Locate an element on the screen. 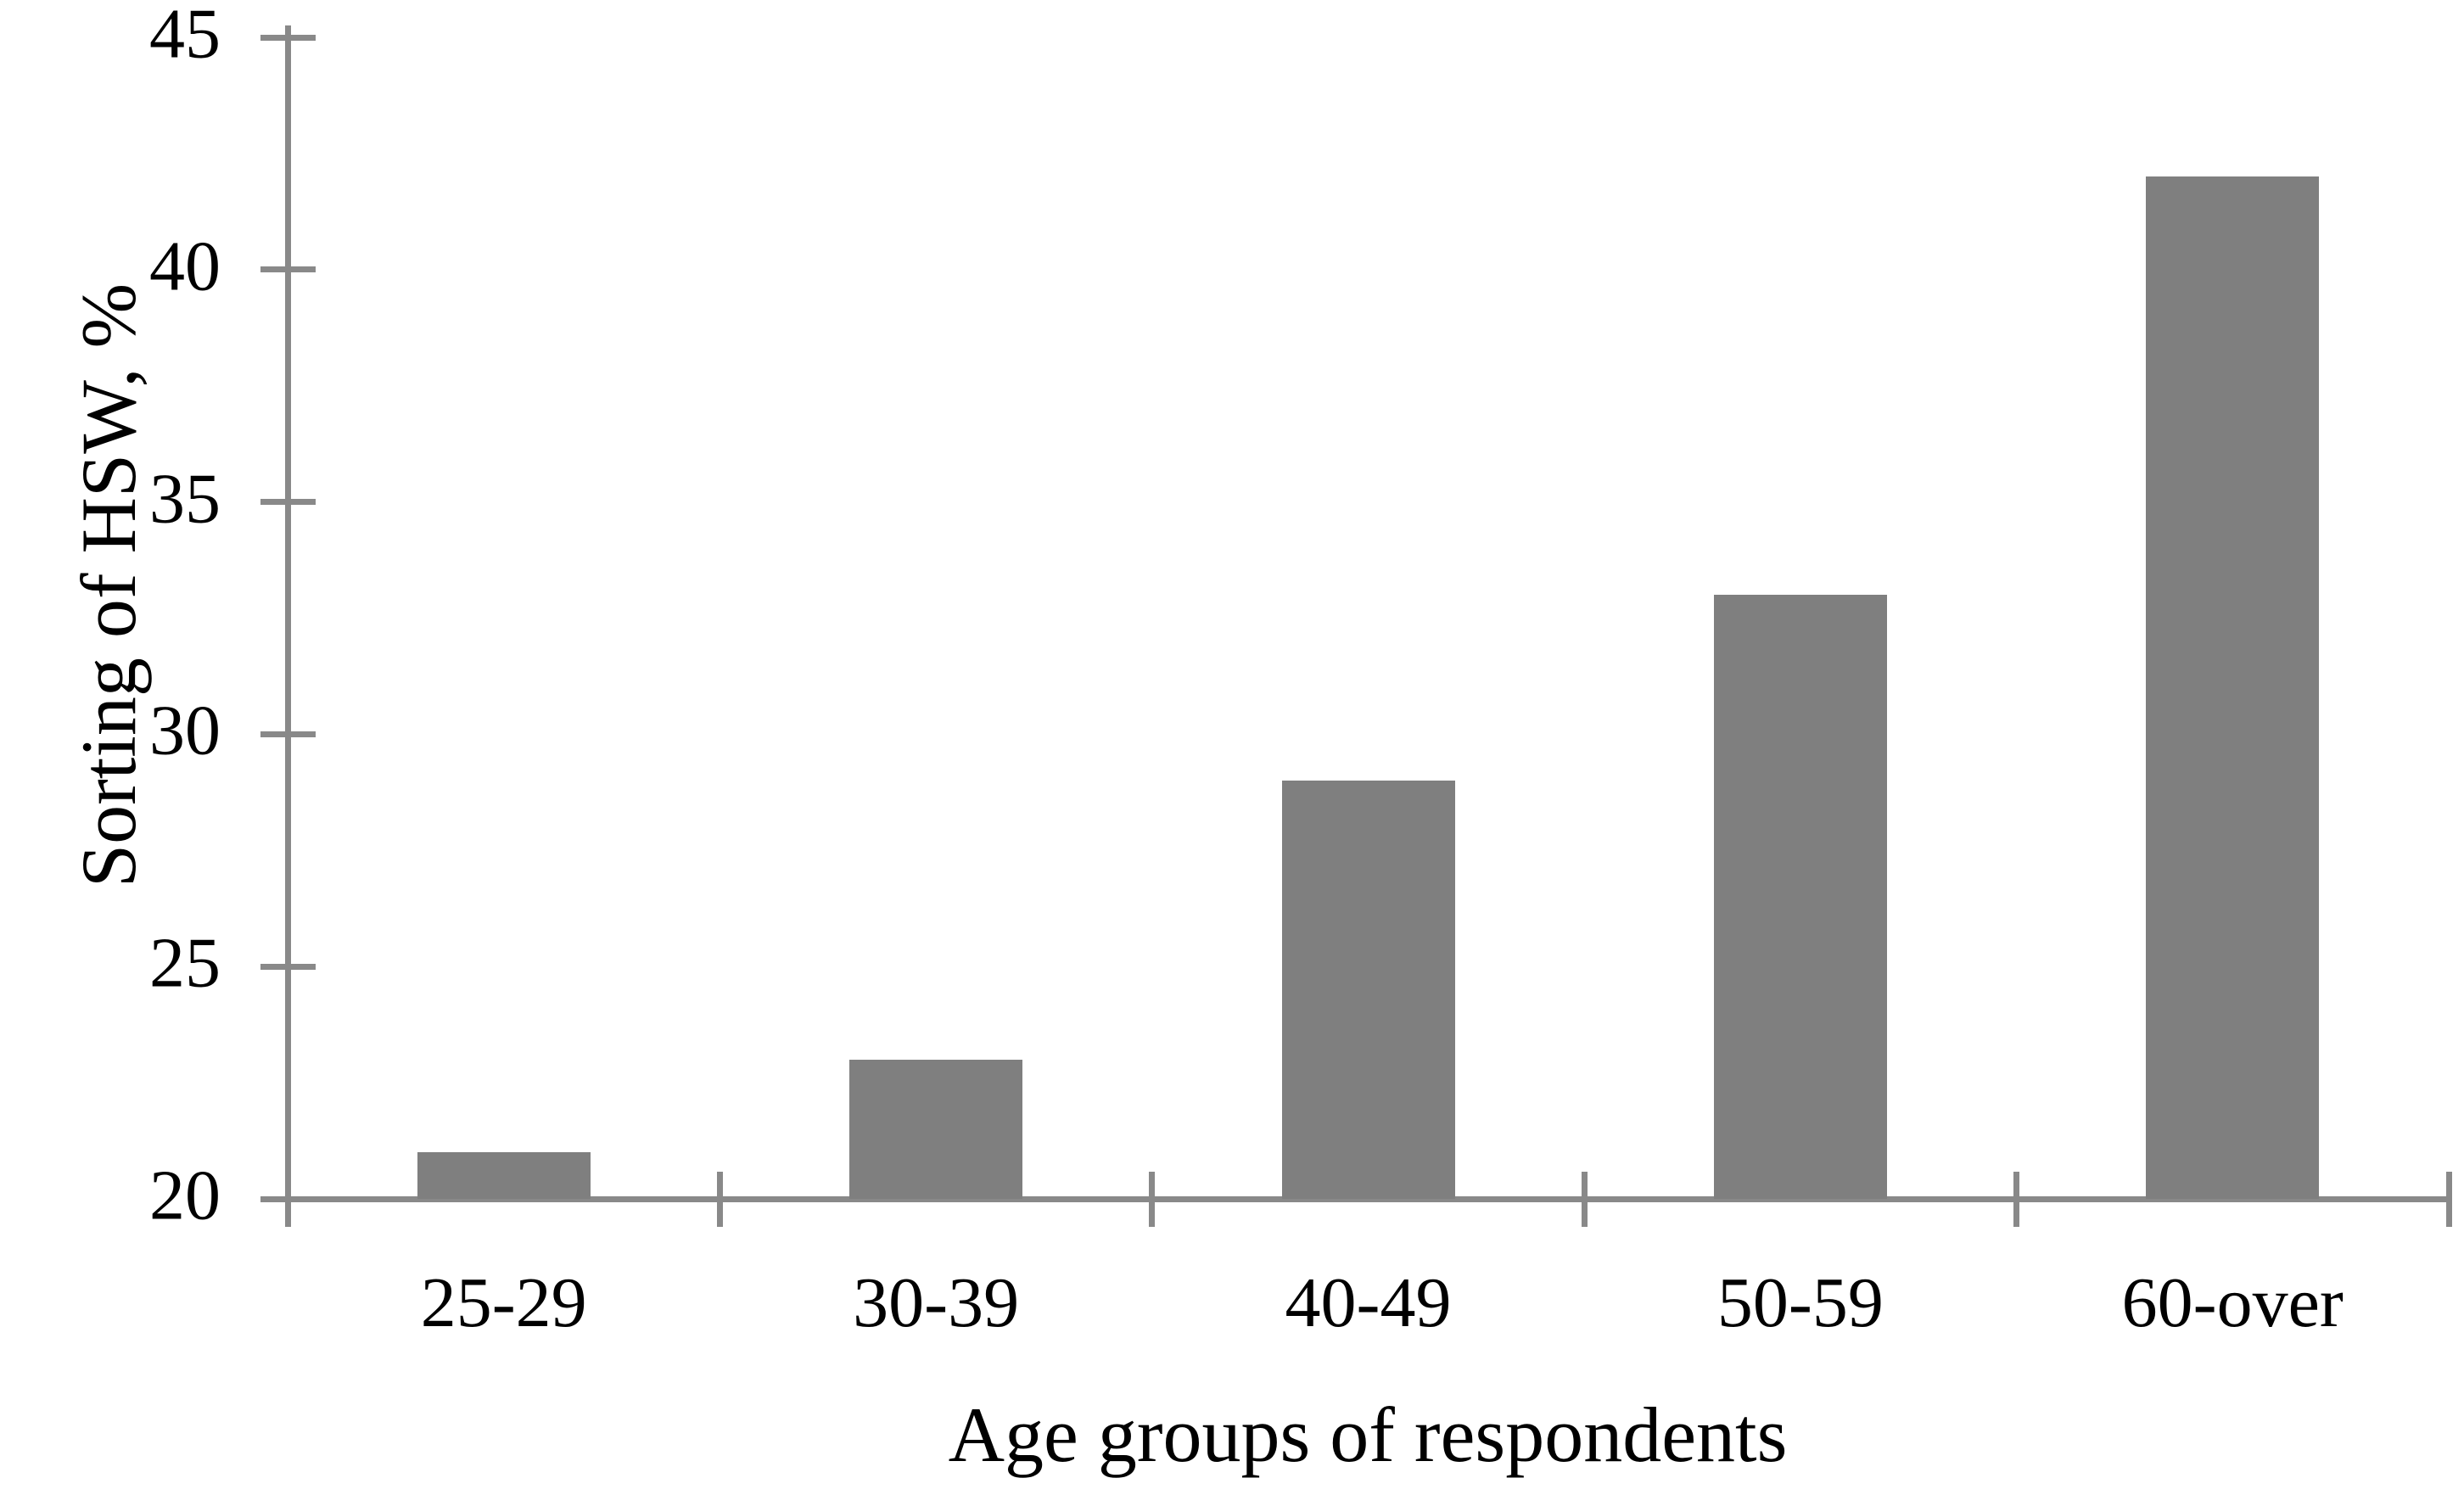  x-tick-label: 25-29 is located at coordinates (504, 1302).